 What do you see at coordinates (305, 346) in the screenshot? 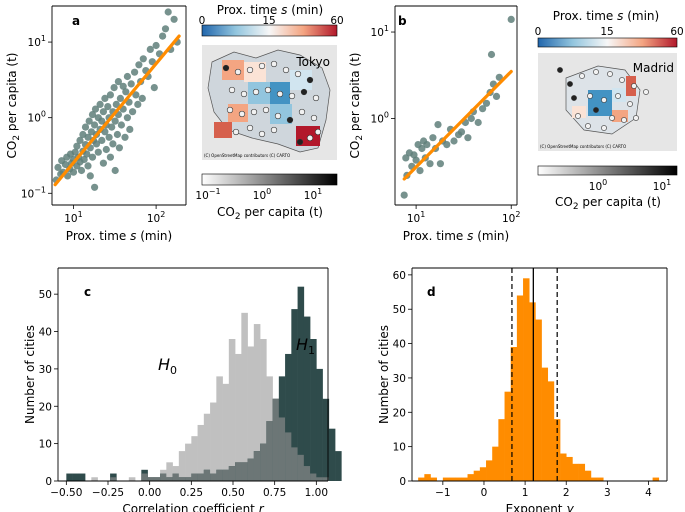
I see `series-label: H1` at bounding box center [305, 346].